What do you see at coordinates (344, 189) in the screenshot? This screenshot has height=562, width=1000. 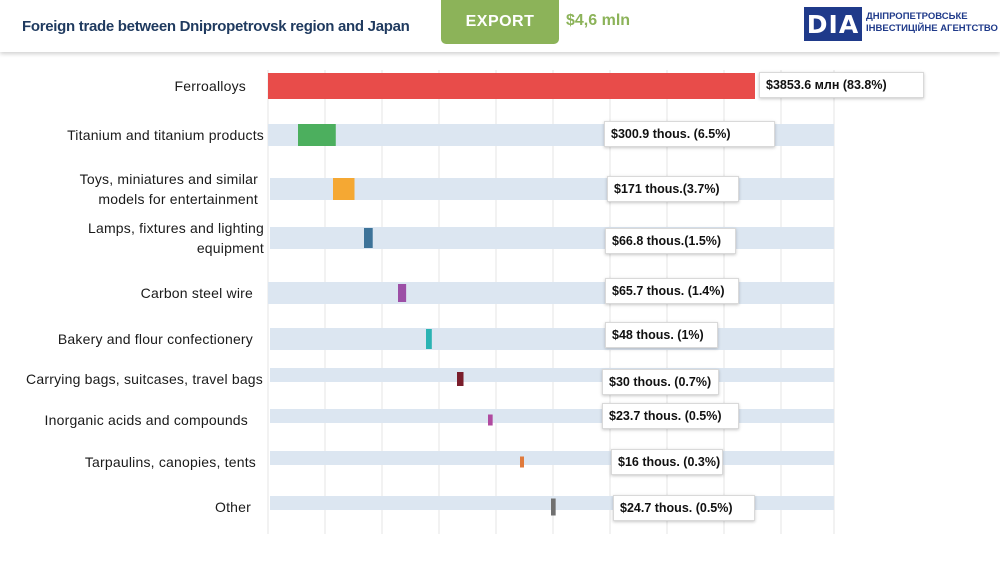 I see `bar-toys-miniatures-and-similar-models-for-entertainment` at bounding box center [344, 189].